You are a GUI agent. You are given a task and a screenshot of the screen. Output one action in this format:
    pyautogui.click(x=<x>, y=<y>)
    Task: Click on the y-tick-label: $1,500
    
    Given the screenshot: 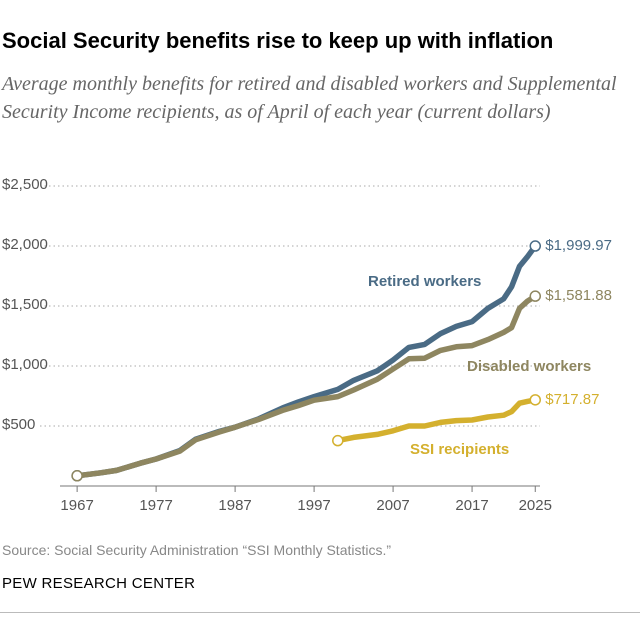 What is the action you would take?
    pyautogui.click(x=25, y=304)
    